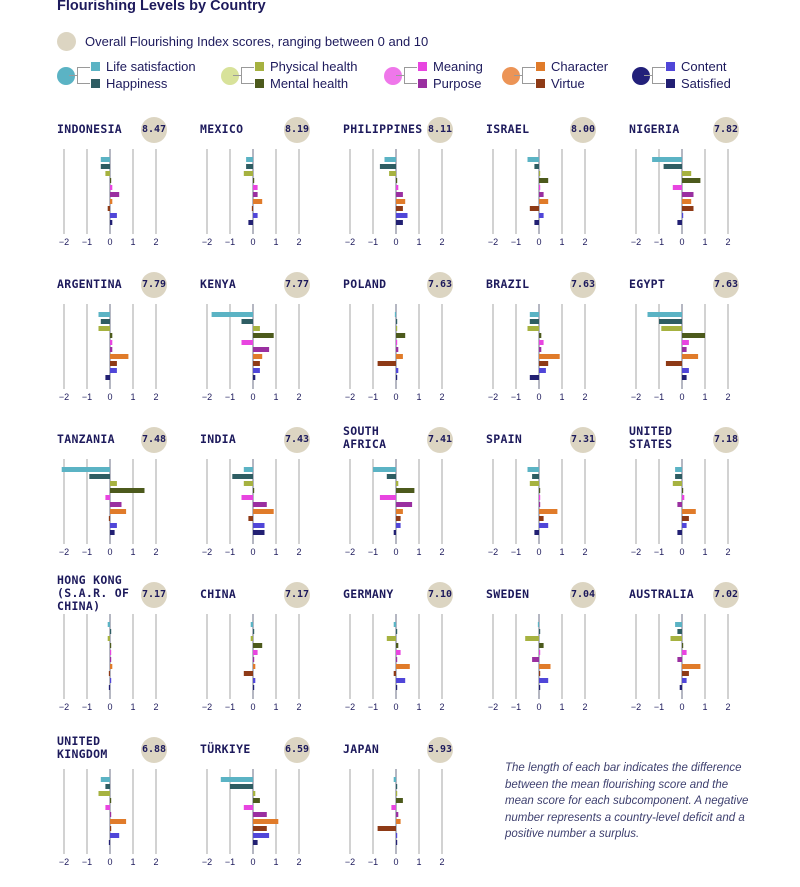 This screenshot has height=887, width=800. What do you see at coordinates (508, 594) in the screenshot?
I see `country-name: SWEDEN` at bounding box center [508, 594].